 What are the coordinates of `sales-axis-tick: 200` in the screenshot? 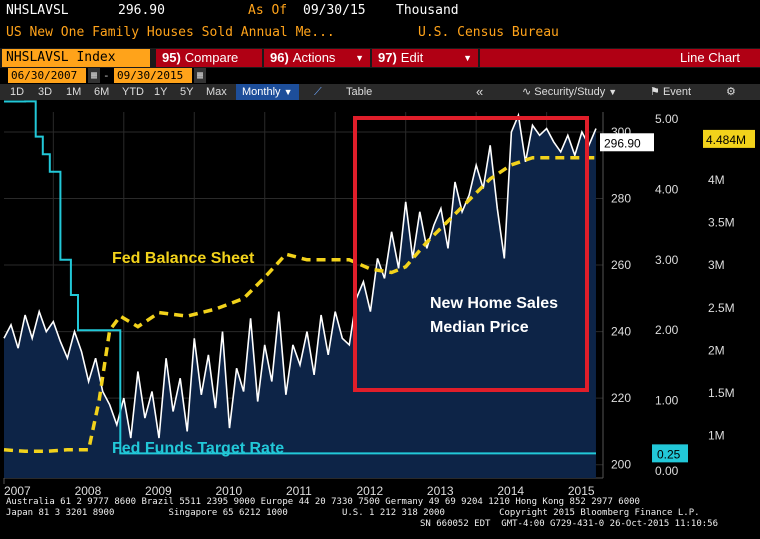 It's located at (621, 465).